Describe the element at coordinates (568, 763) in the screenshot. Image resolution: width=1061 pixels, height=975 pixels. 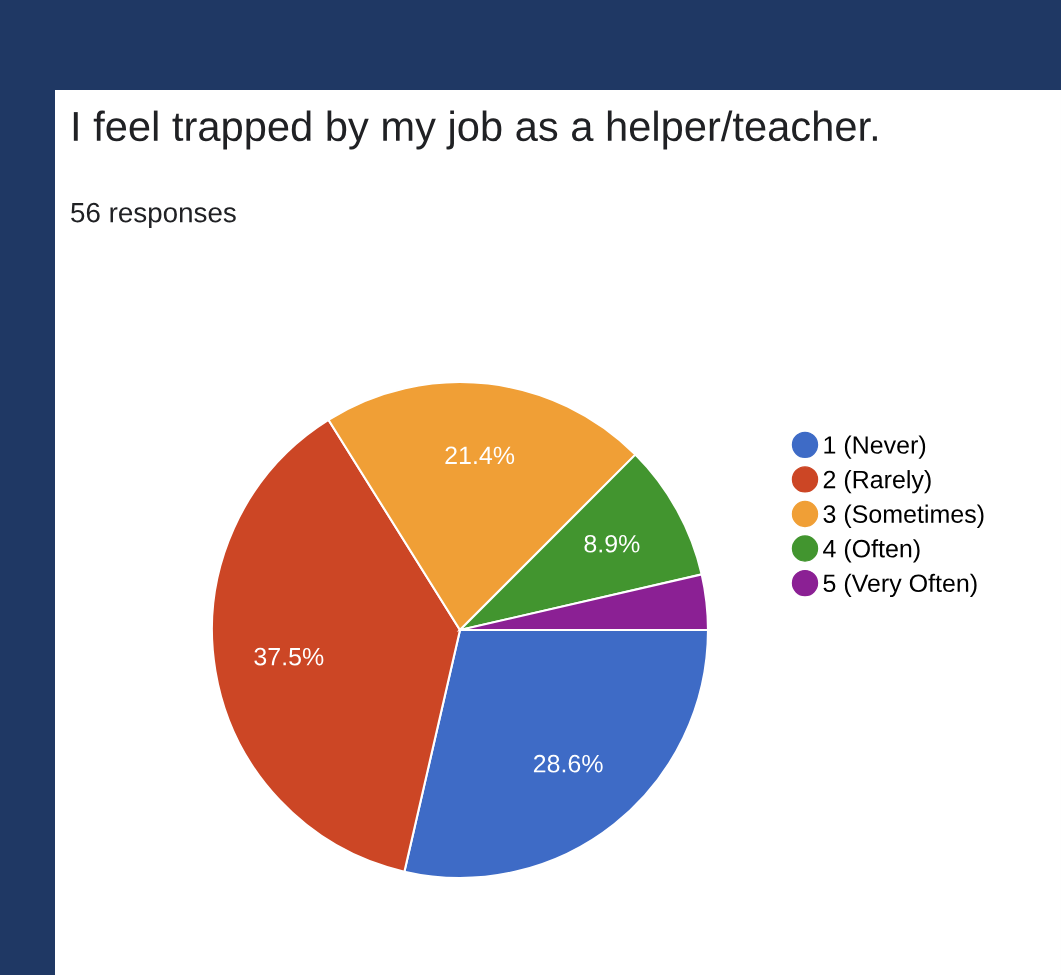
I see `data-label: 28.6%` at that location.